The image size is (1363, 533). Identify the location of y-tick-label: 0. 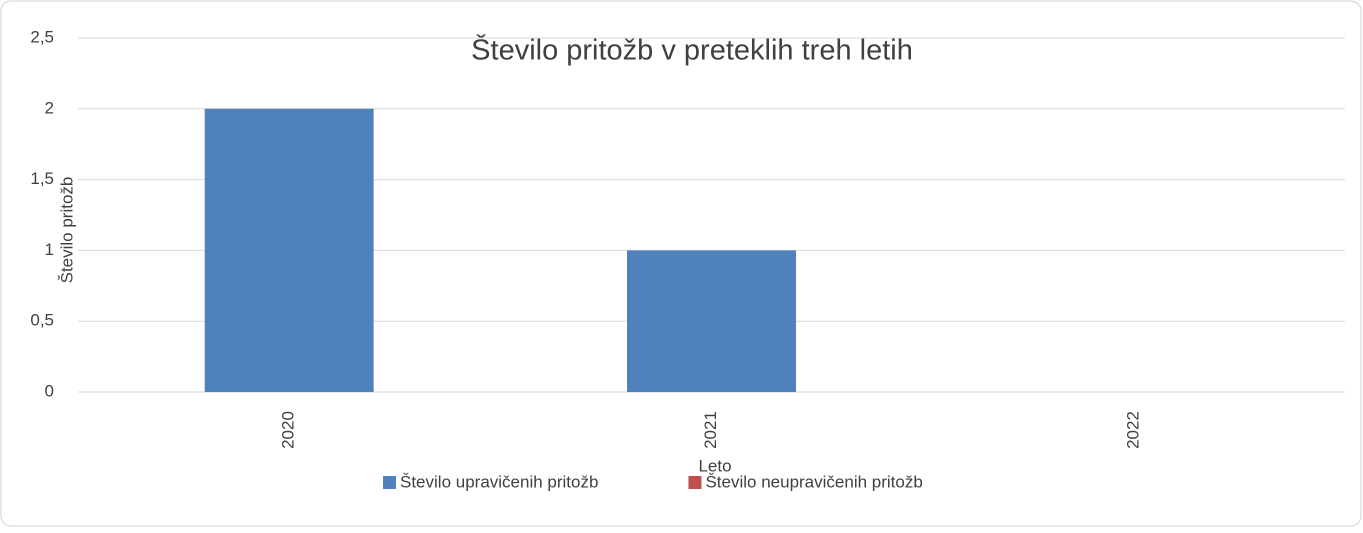
(49, 390).